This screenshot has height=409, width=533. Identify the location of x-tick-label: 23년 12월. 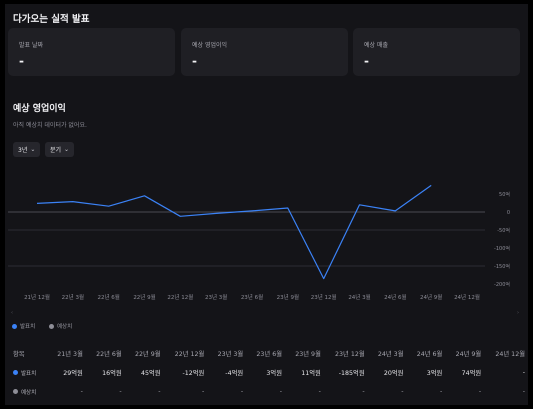
(324, 297).